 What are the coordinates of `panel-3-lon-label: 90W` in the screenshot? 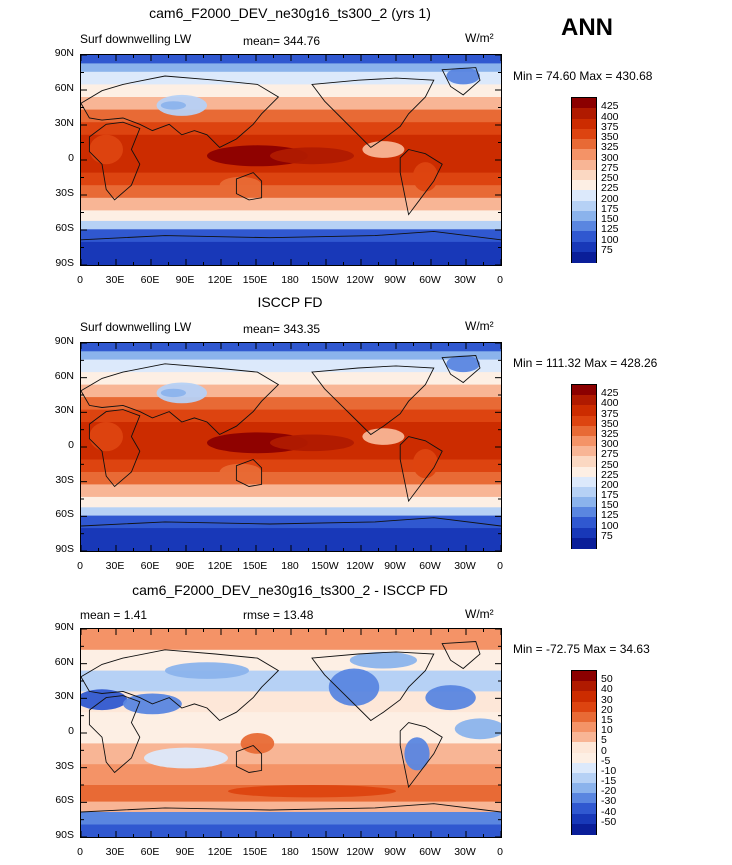 It's located at (395, 852).